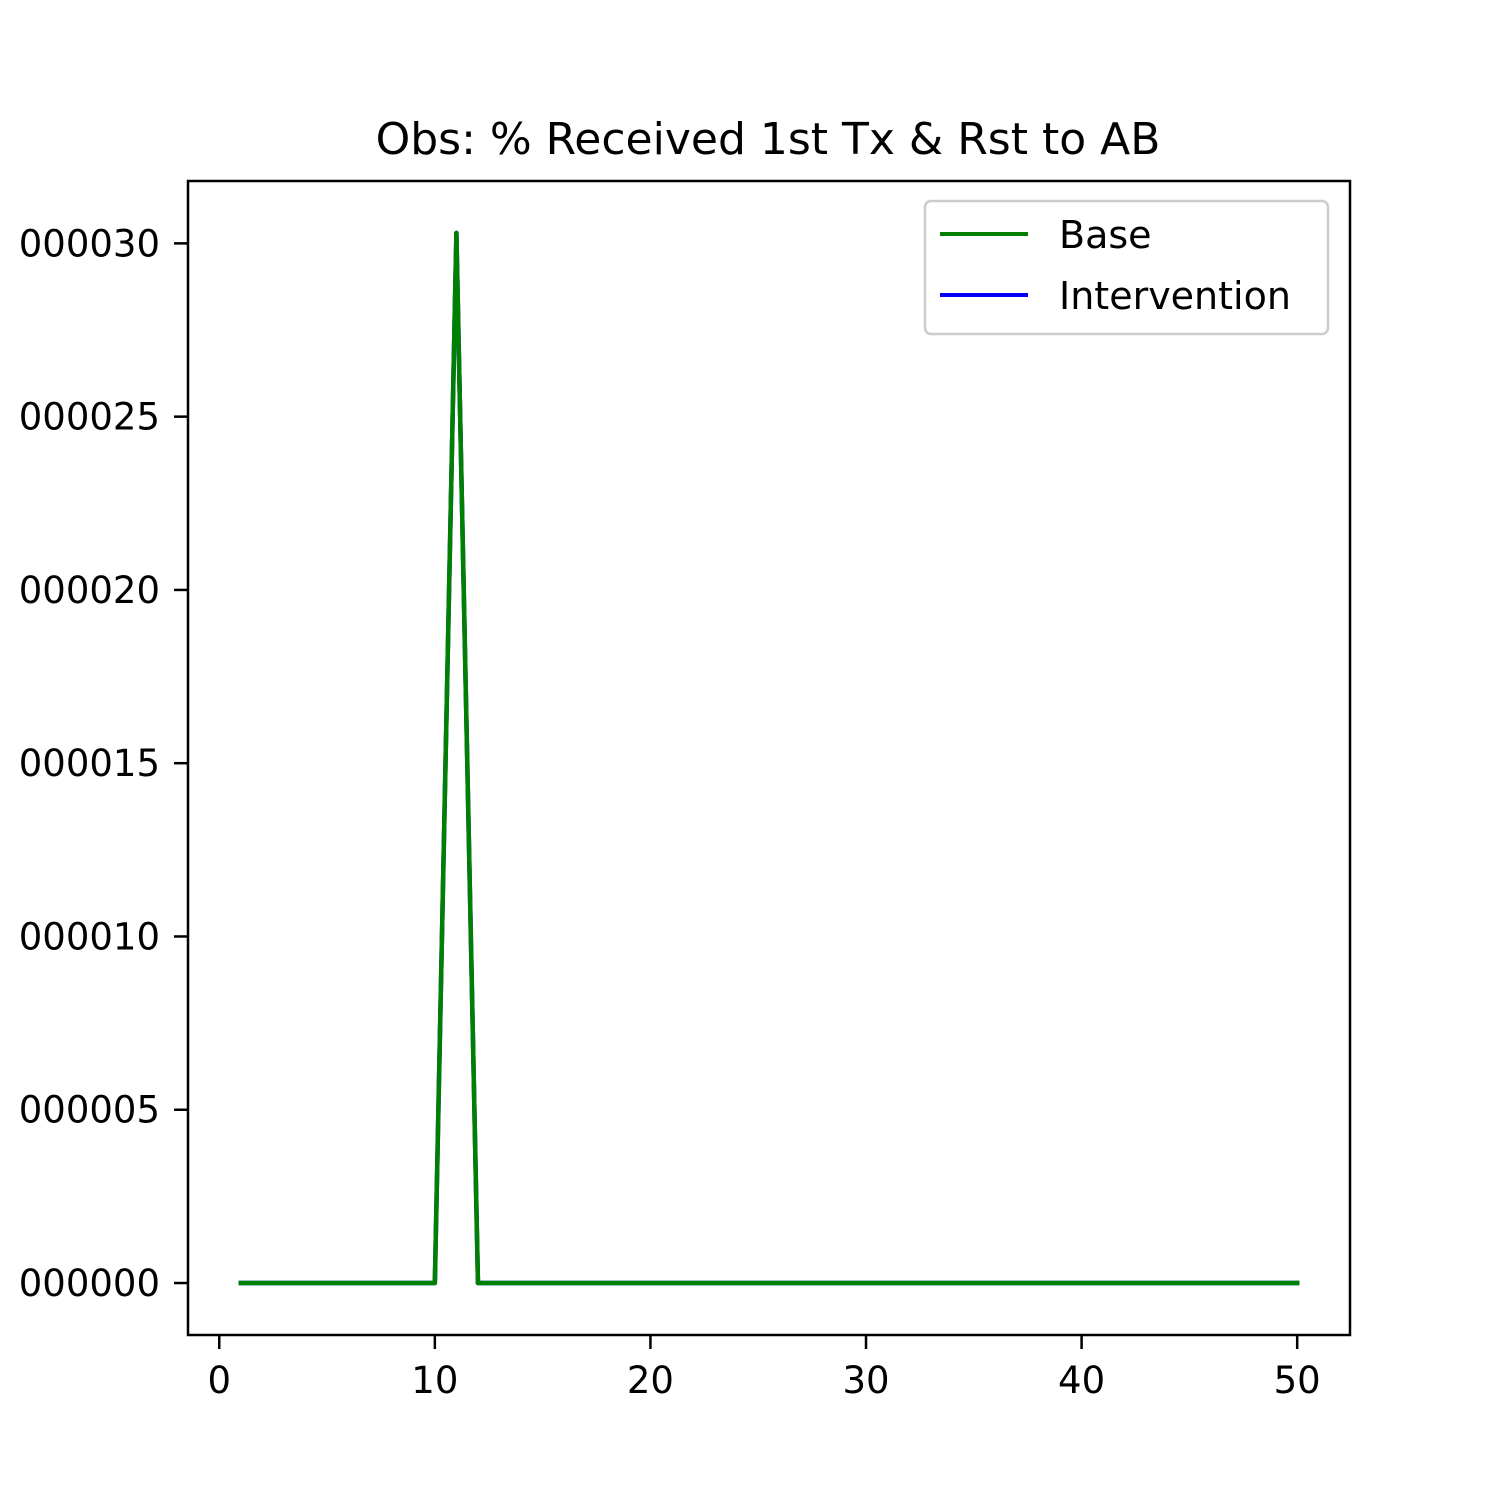  Describe the element at coordinates (865, 1380) in the screenshot. I see `x-tick-label: 30` at that location.